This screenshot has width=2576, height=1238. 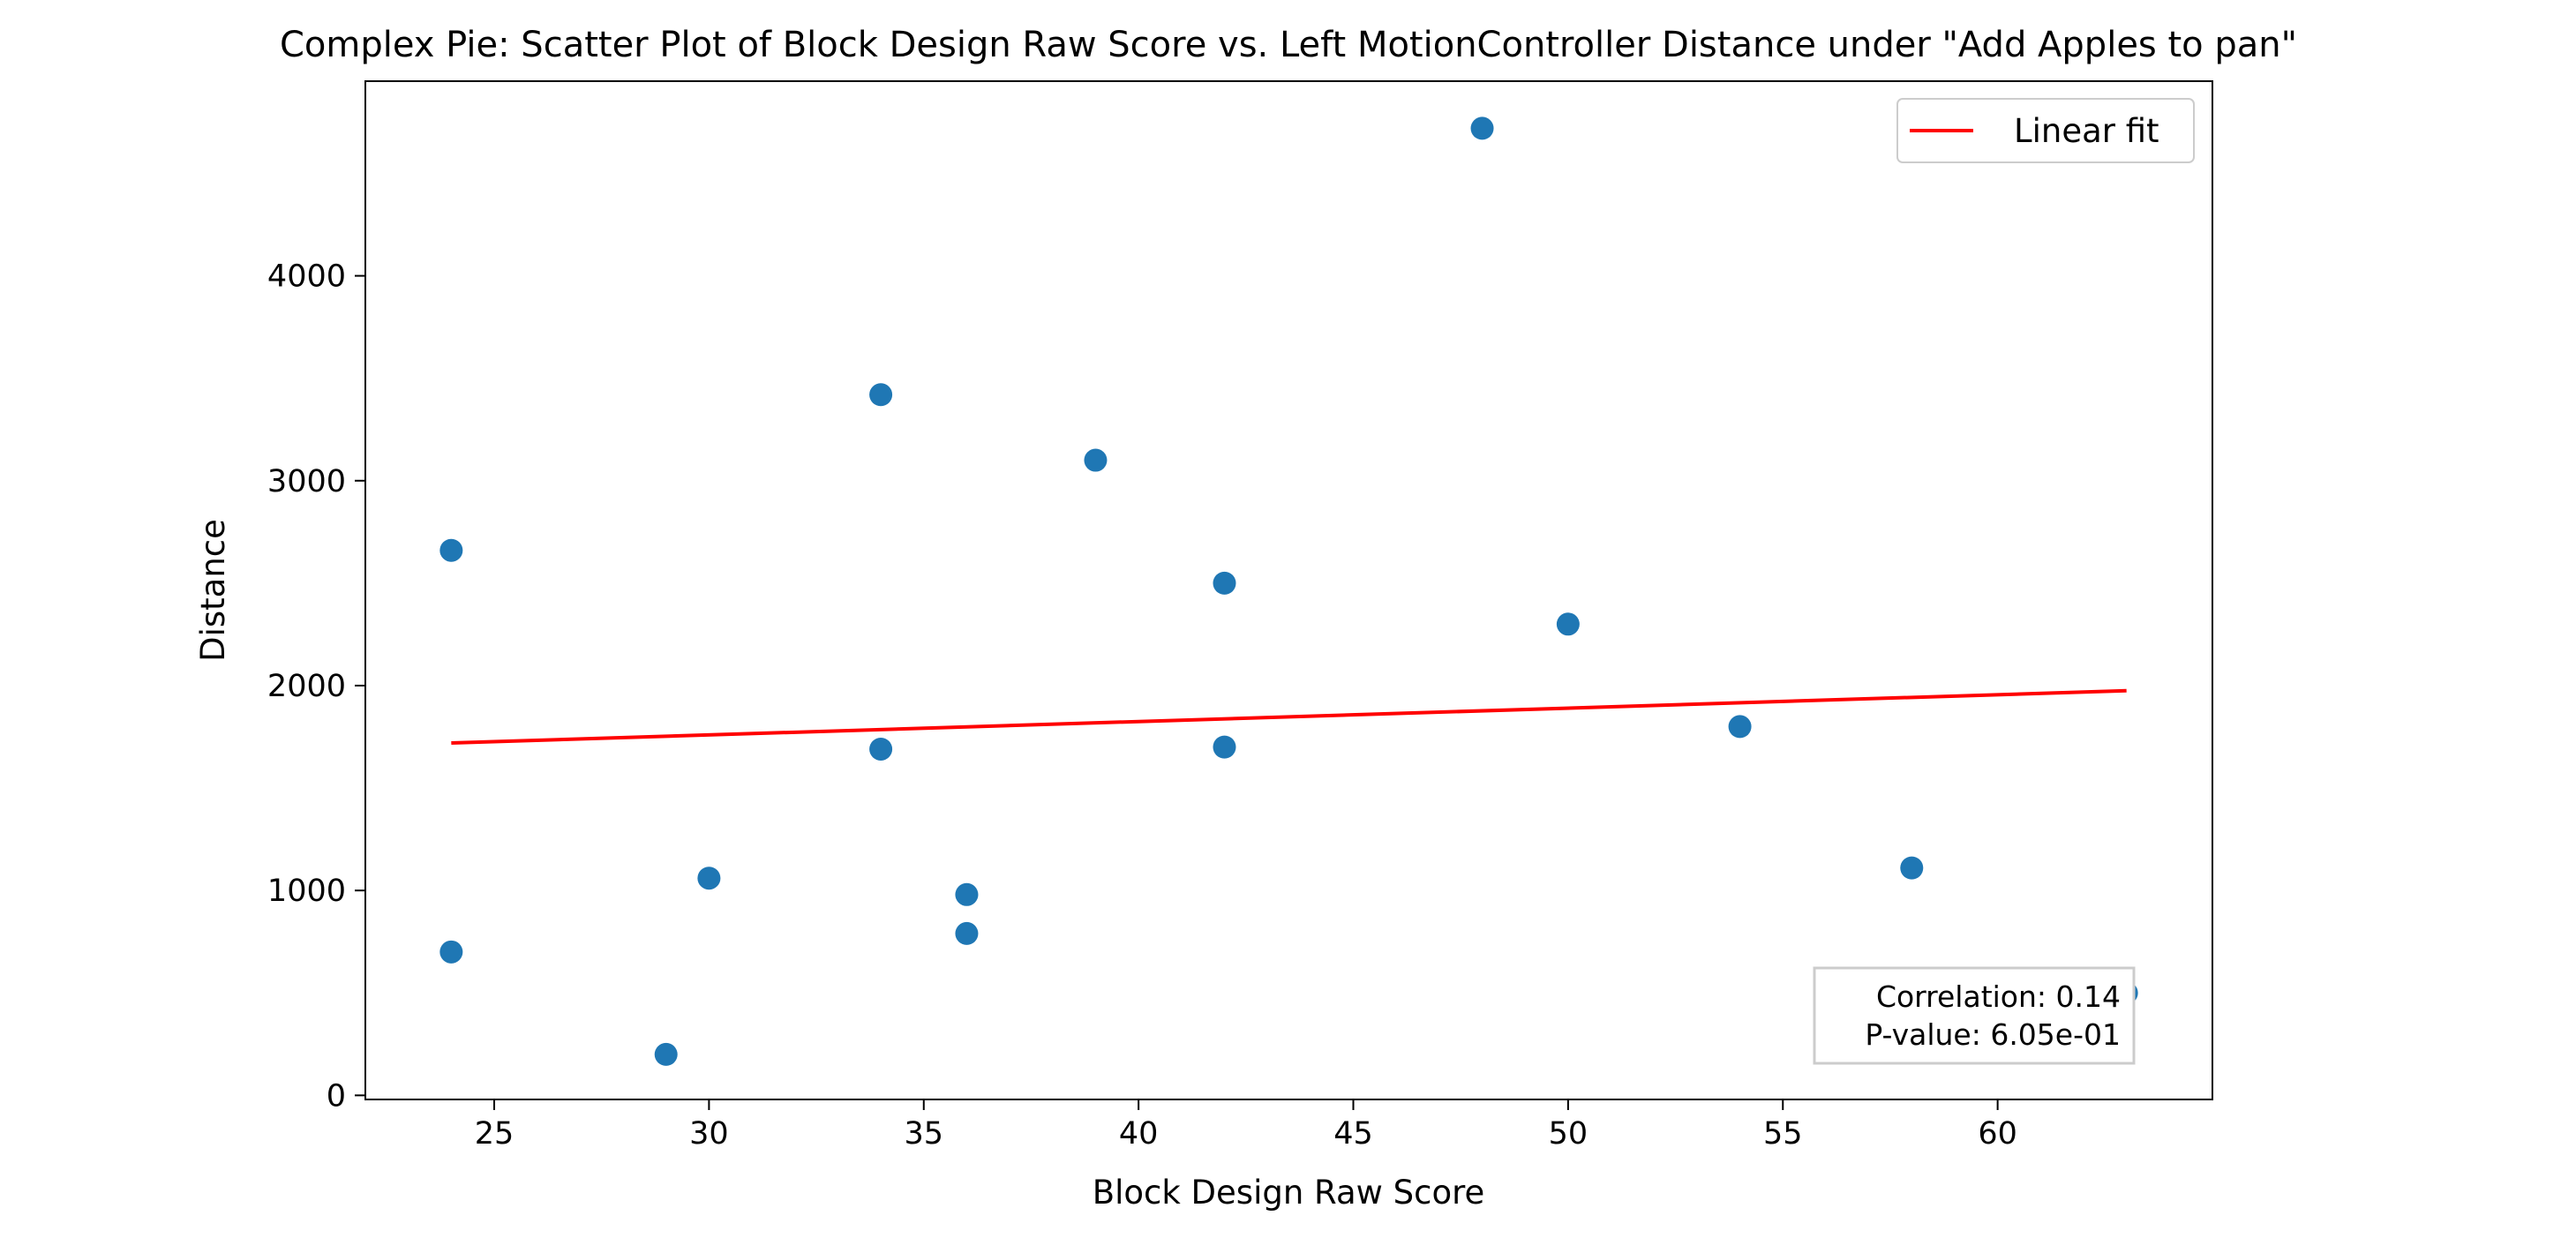 I want to click on y-tick-label: 1000, so click(x=306, y=891).